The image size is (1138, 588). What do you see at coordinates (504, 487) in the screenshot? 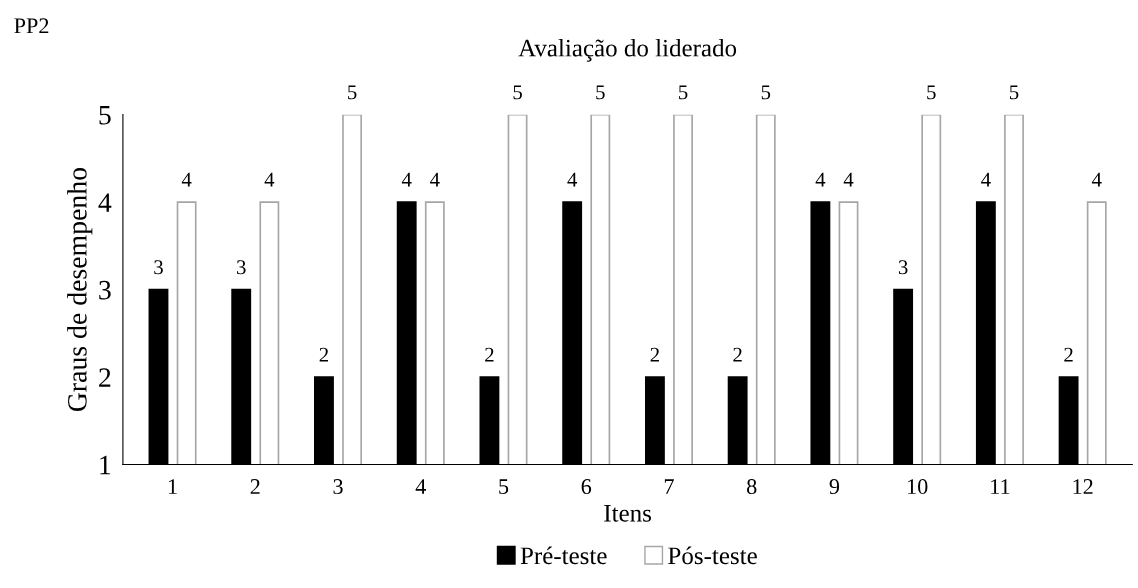
I see `x-tick-label: 5` at bounding box center [504, 487].